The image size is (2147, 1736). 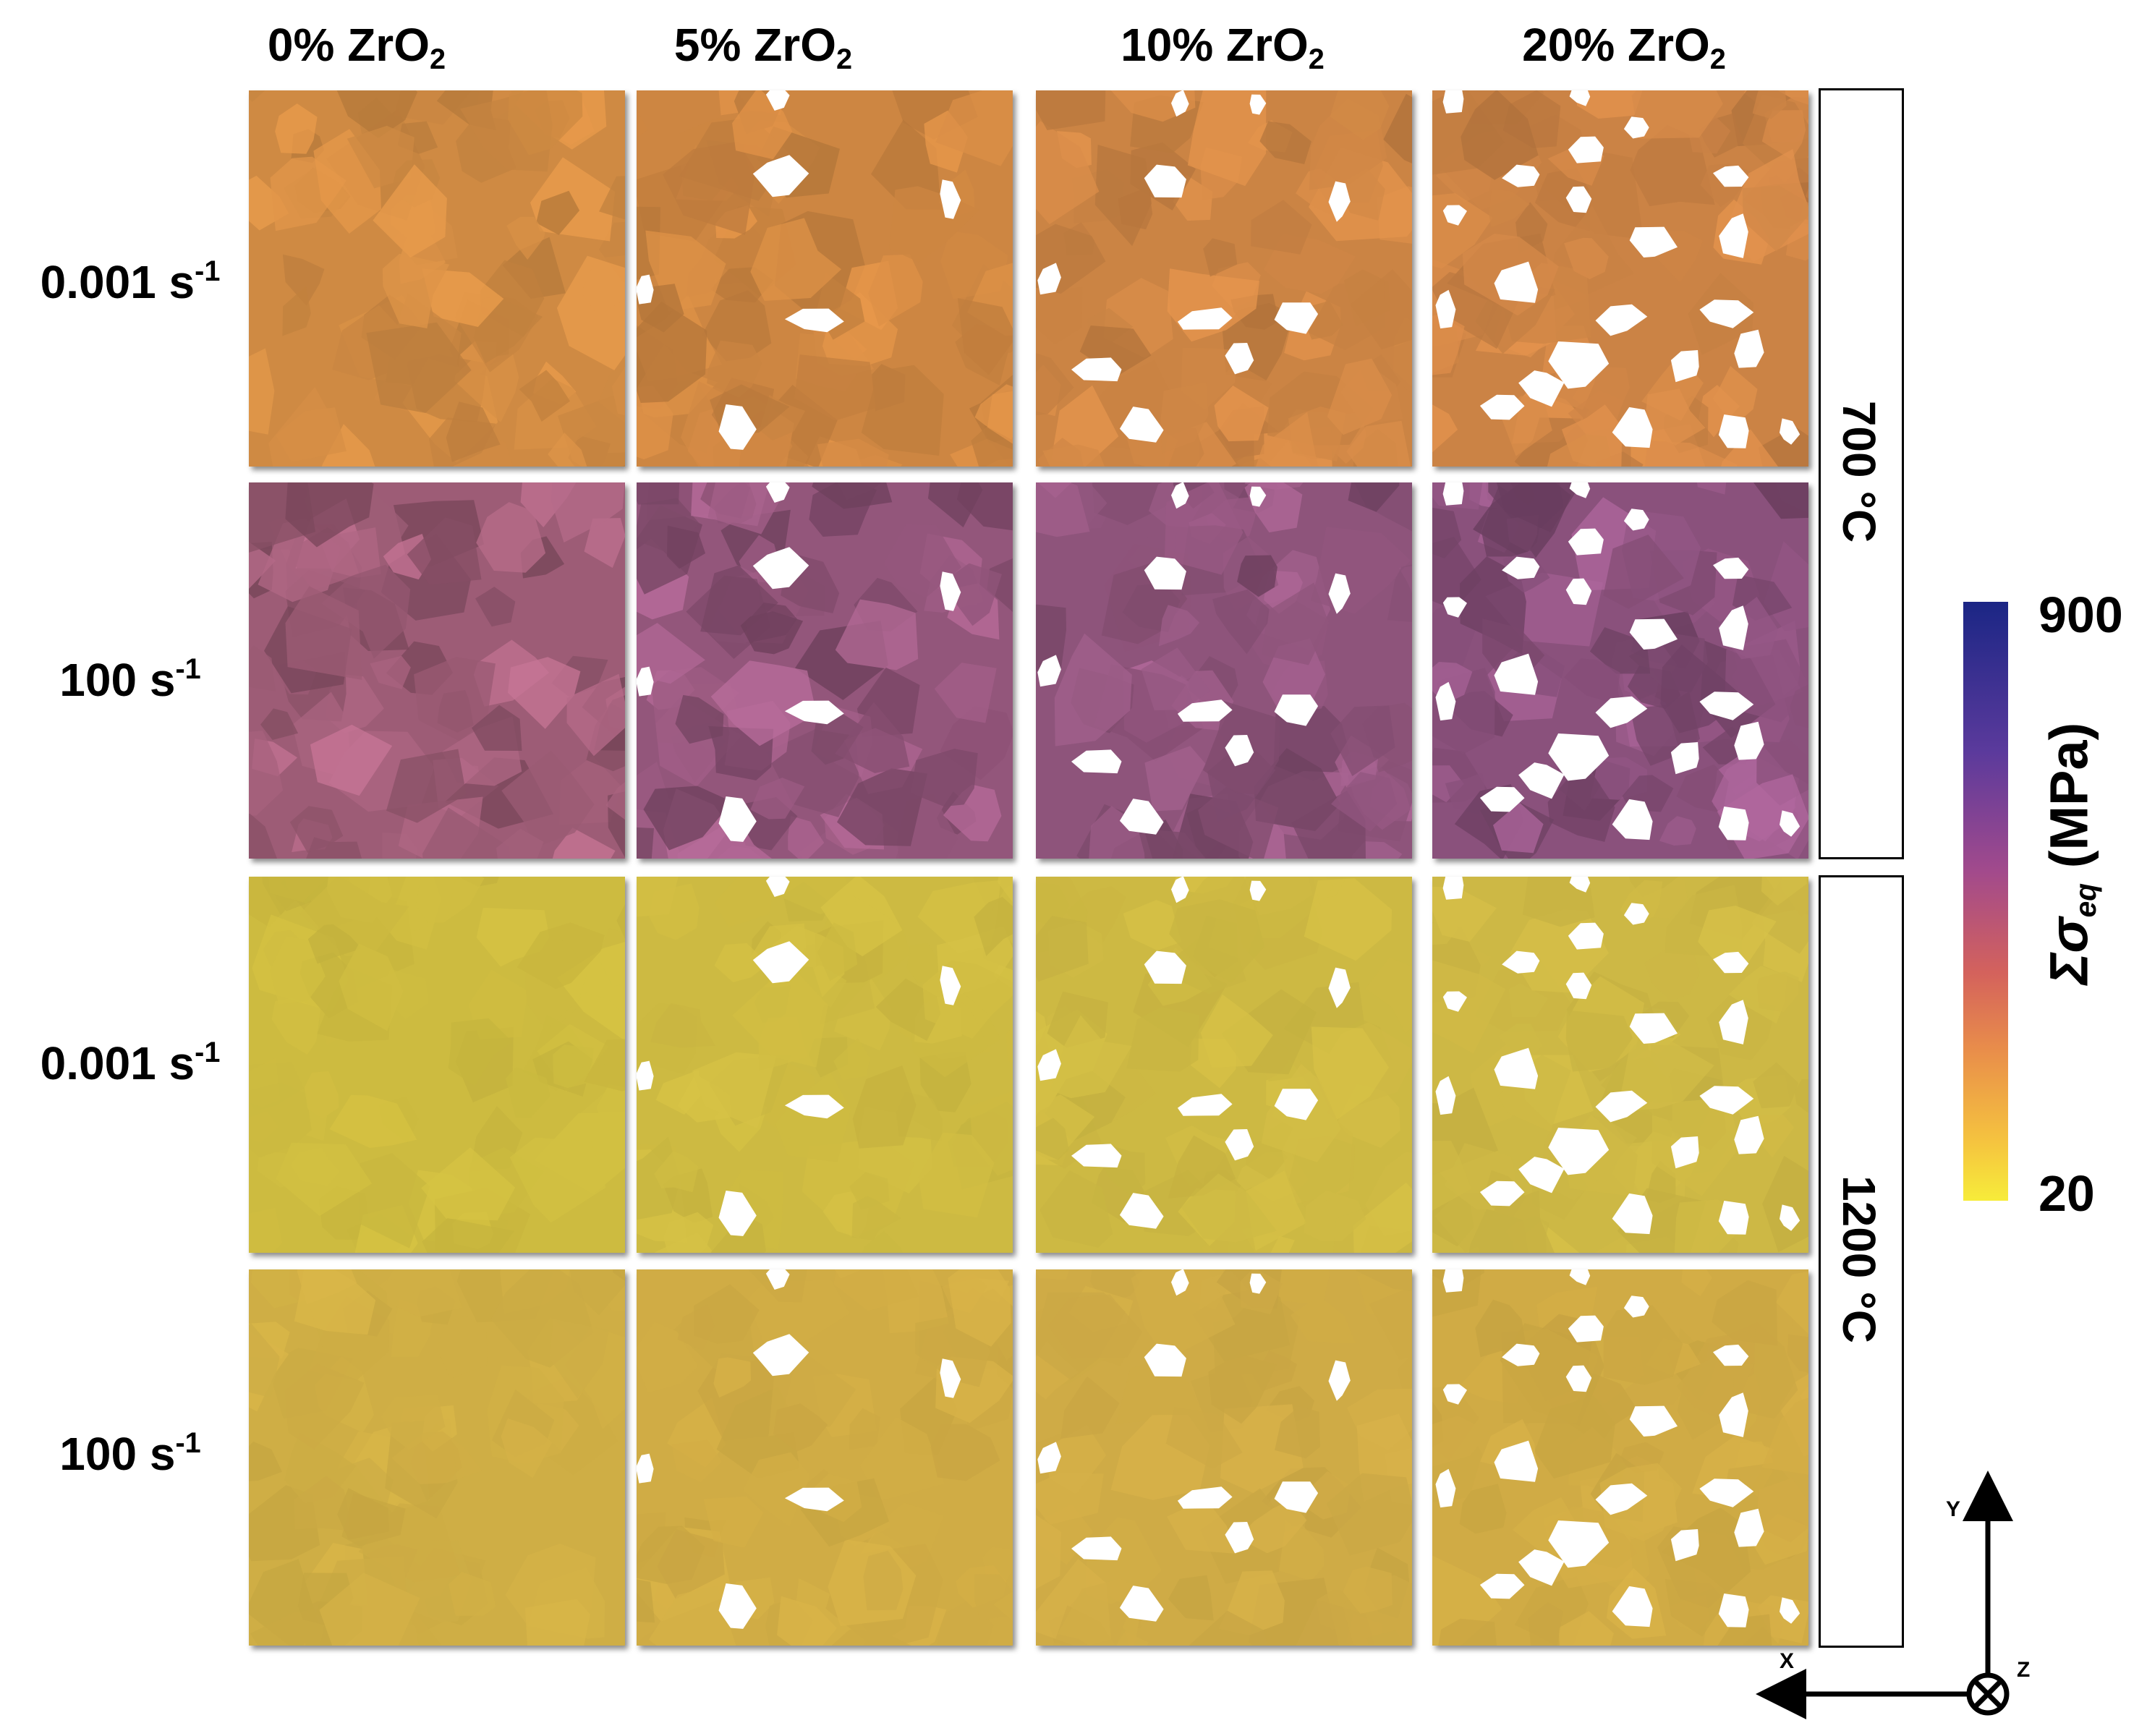 What do you see at coordinates (1885, 1595) in the screenshot?
I see `coordinate-axes` at bounding box center [1885, 1595].